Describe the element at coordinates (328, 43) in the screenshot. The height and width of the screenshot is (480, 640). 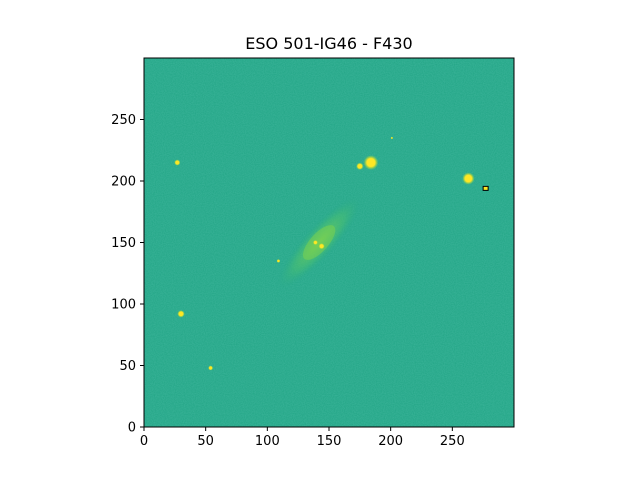
I see `plot-title: ESO 501-IG46 - F430` at that location.